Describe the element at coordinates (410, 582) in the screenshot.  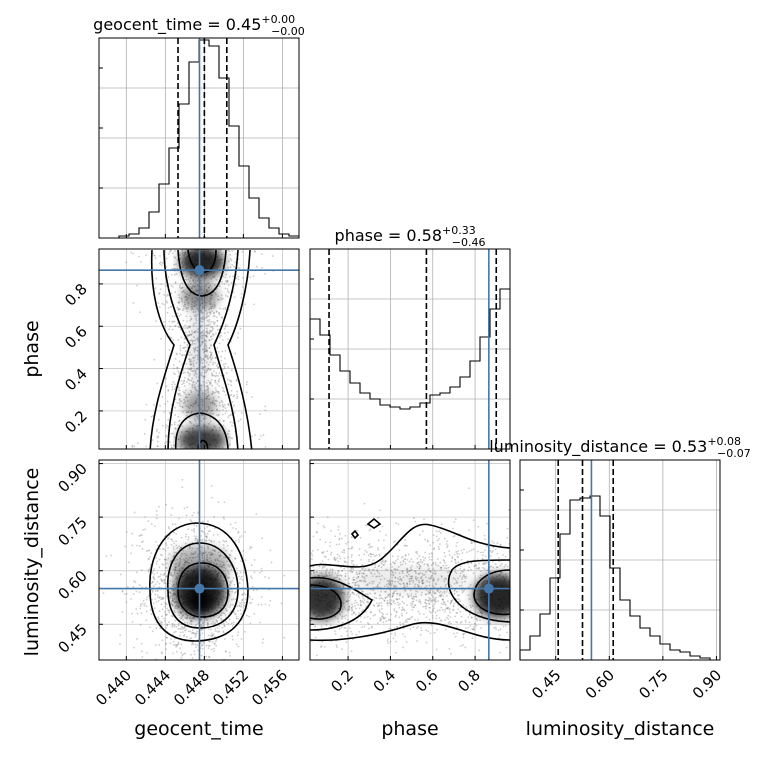
I see `contour-line` at that location.